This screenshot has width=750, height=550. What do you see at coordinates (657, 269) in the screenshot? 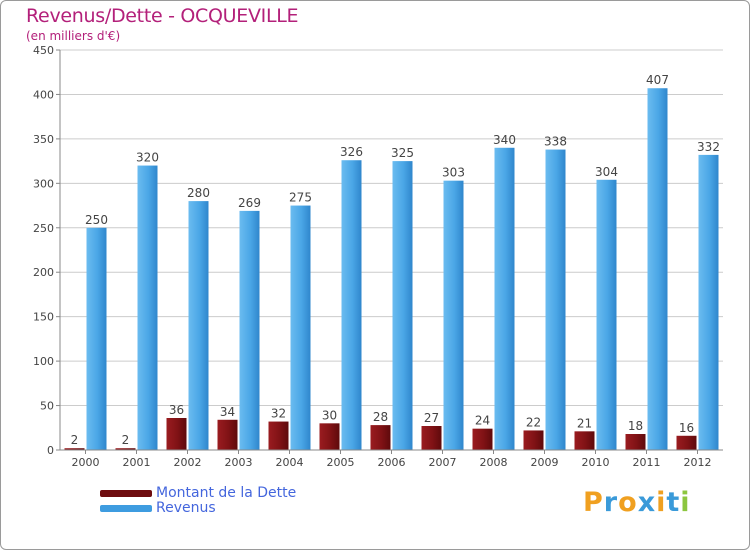
I see `bar-revenue-2011` at bounding box center [657, 269].